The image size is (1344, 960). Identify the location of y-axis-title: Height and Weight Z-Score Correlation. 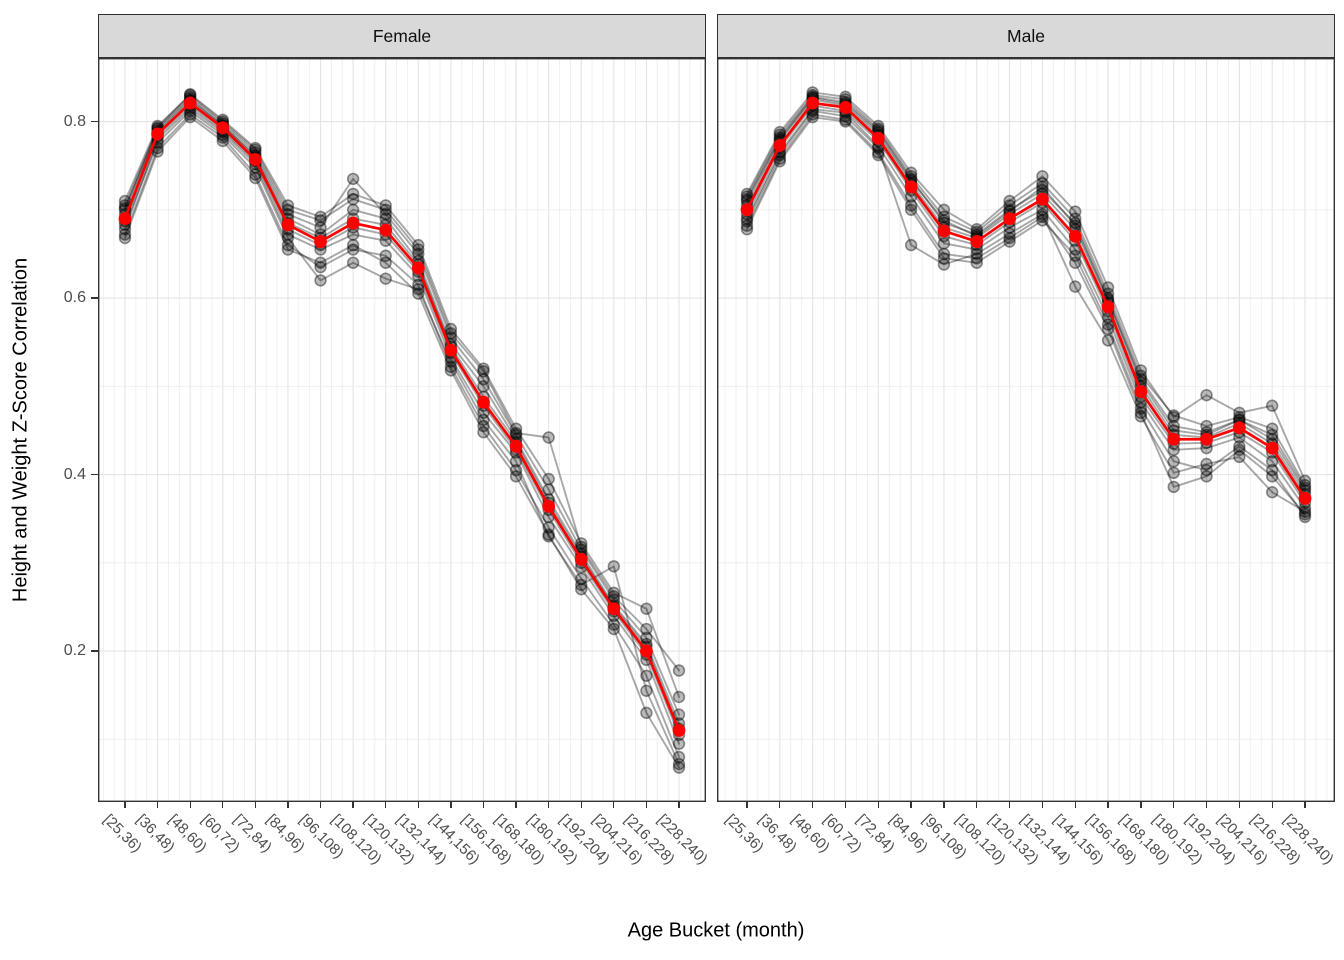
(20, 430).